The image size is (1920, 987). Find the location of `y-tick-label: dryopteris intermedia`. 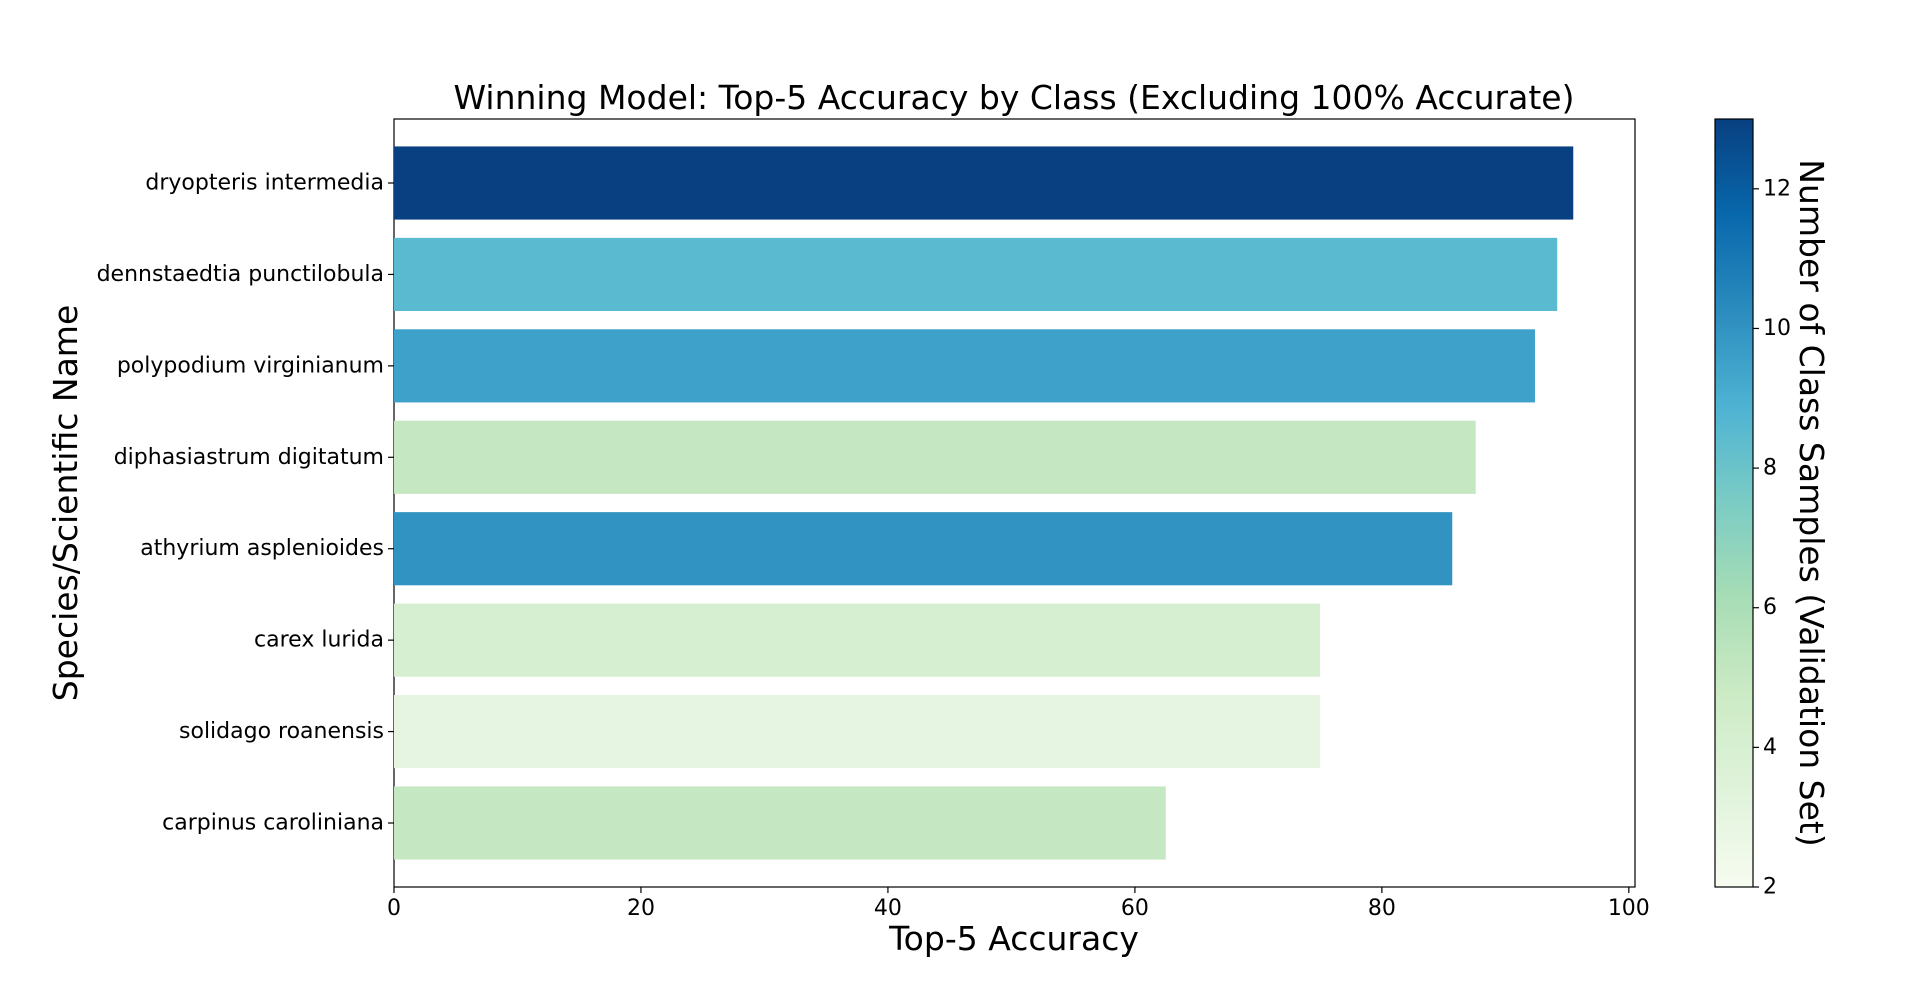

y-tick-label: dryopteris intermedia is located at coordinates (264, 183).